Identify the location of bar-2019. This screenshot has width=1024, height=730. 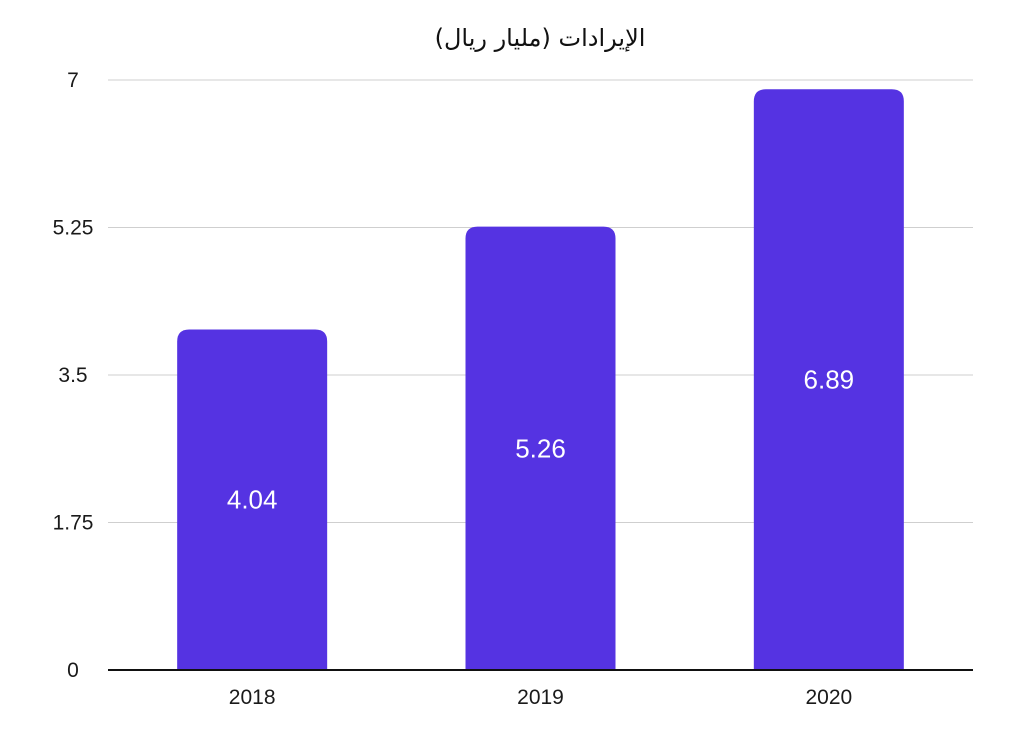
(540, 448).